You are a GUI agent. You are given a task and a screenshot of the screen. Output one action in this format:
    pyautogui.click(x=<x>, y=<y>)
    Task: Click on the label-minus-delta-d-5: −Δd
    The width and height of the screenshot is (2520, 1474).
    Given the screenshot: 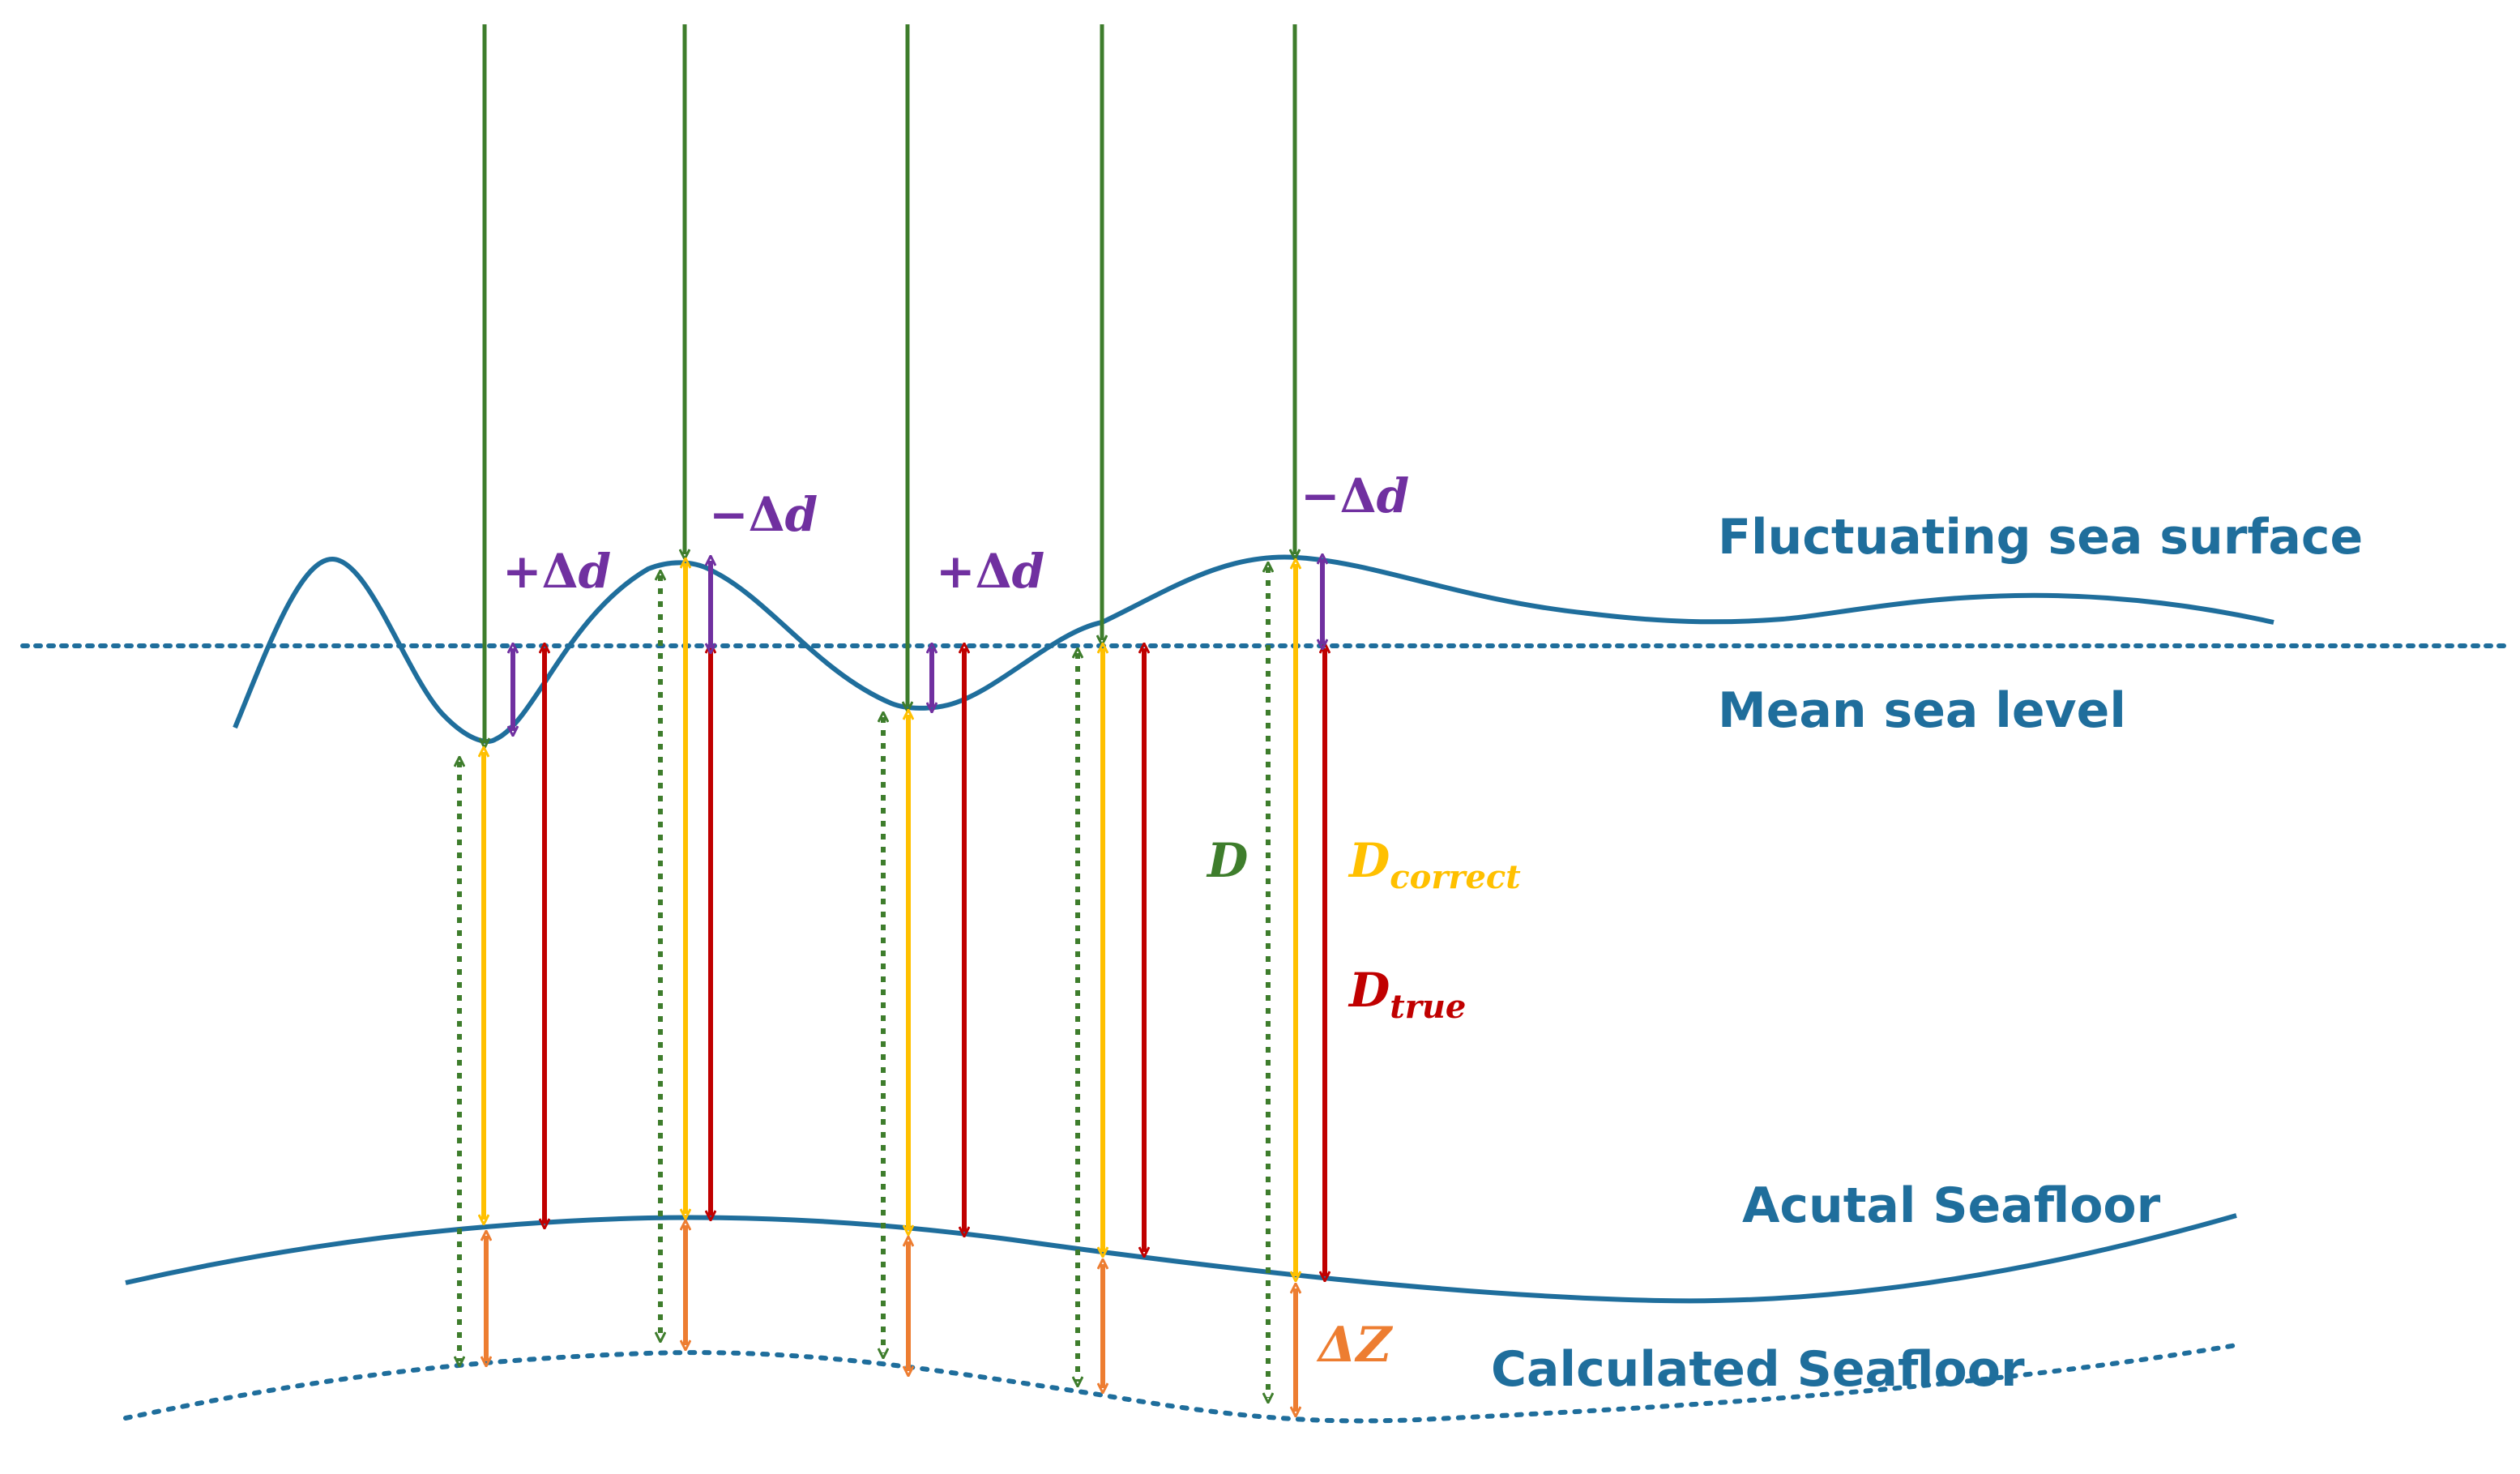 What is the action you would take?
    pyautogui.click(x=1355, y=496)
    